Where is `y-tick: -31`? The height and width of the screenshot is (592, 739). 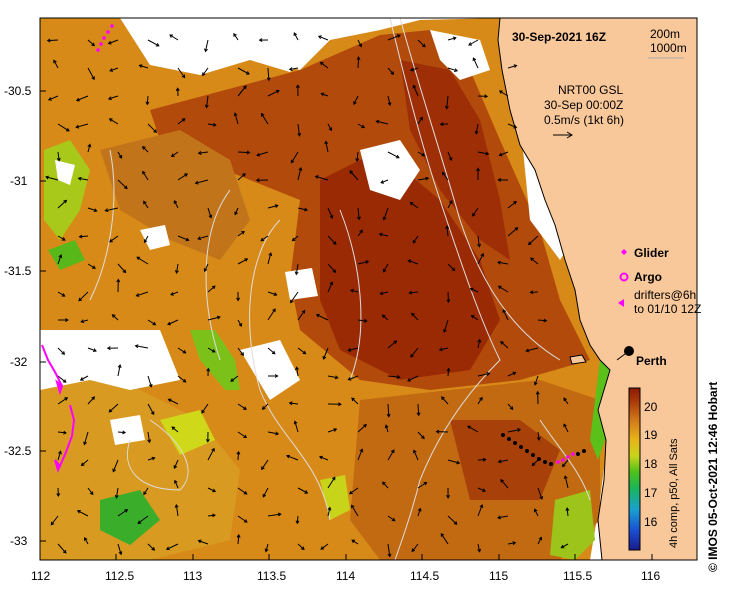 y-tick: -31 is located at coordinates (19, 181).